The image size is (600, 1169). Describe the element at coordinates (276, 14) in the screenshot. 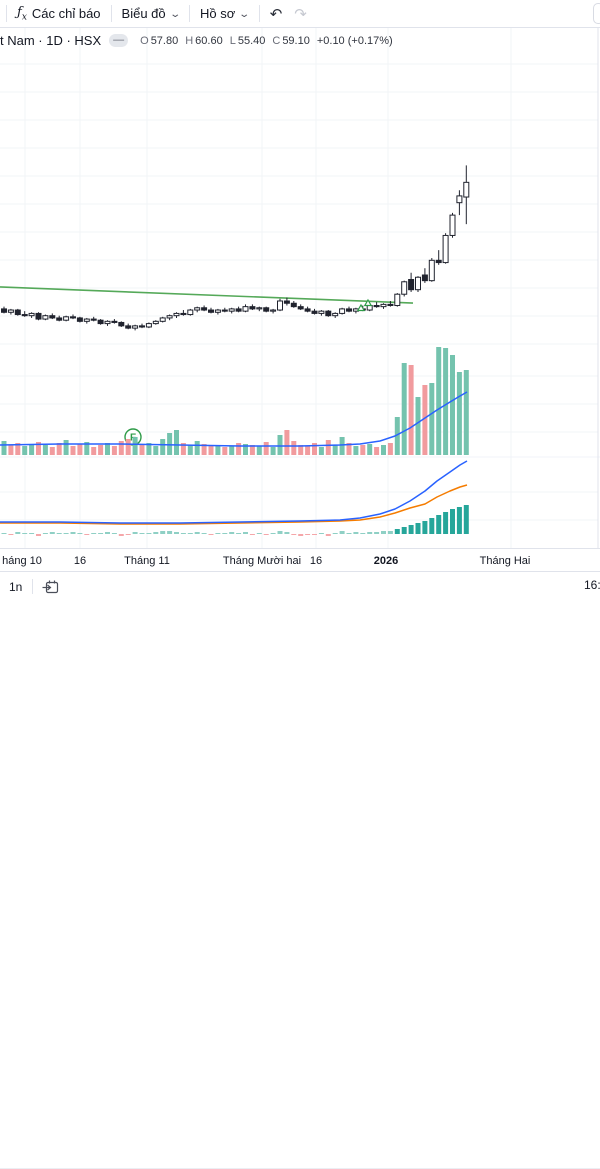

I see `undo-button: ↶` at that location.